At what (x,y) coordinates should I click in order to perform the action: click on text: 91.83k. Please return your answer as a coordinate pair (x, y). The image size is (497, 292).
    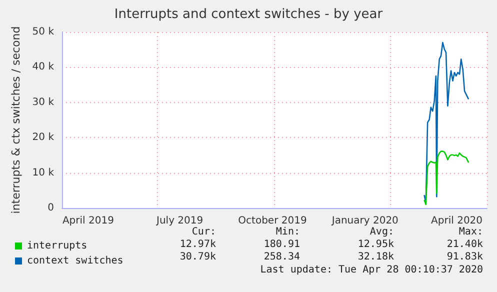
    Looking at the image, I should click on (464, 257).